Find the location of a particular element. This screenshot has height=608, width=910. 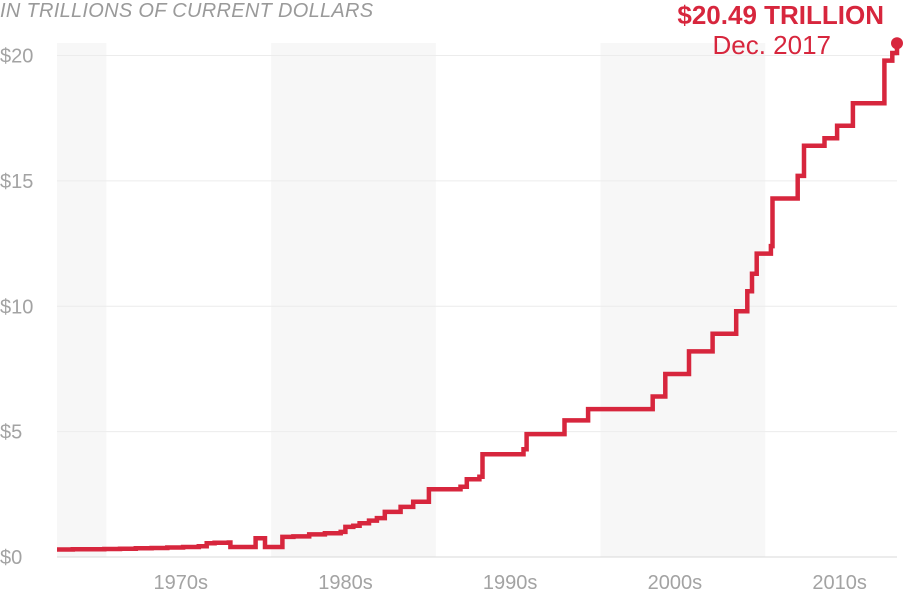

end-point-marker is located at coordinates (897, 43).